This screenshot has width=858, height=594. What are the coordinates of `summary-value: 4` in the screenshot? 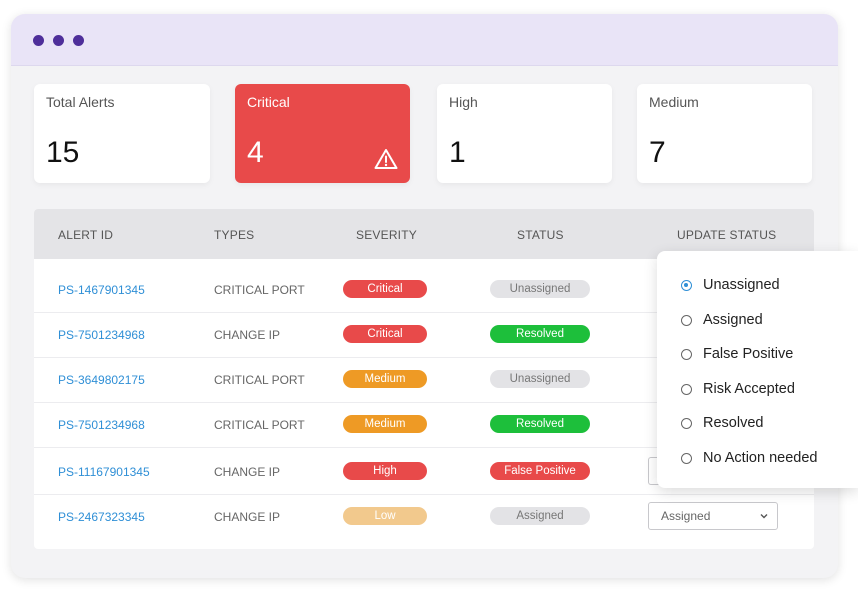 It's located at (255, 152).